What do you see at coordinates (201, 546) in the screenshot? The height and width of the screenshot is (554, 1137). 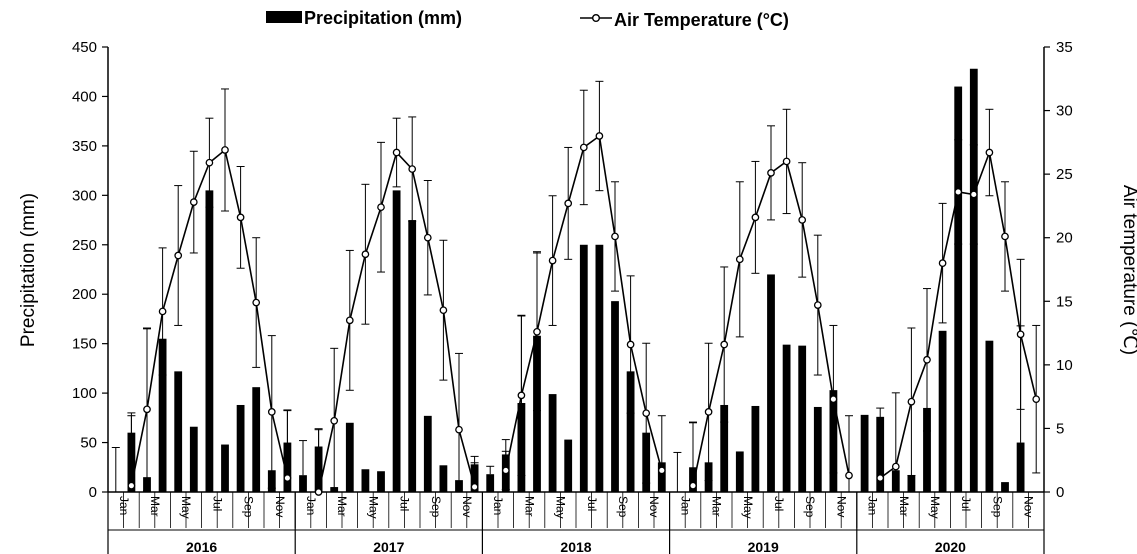 I see `year-label: 2016` at bounding box center [201, 546].